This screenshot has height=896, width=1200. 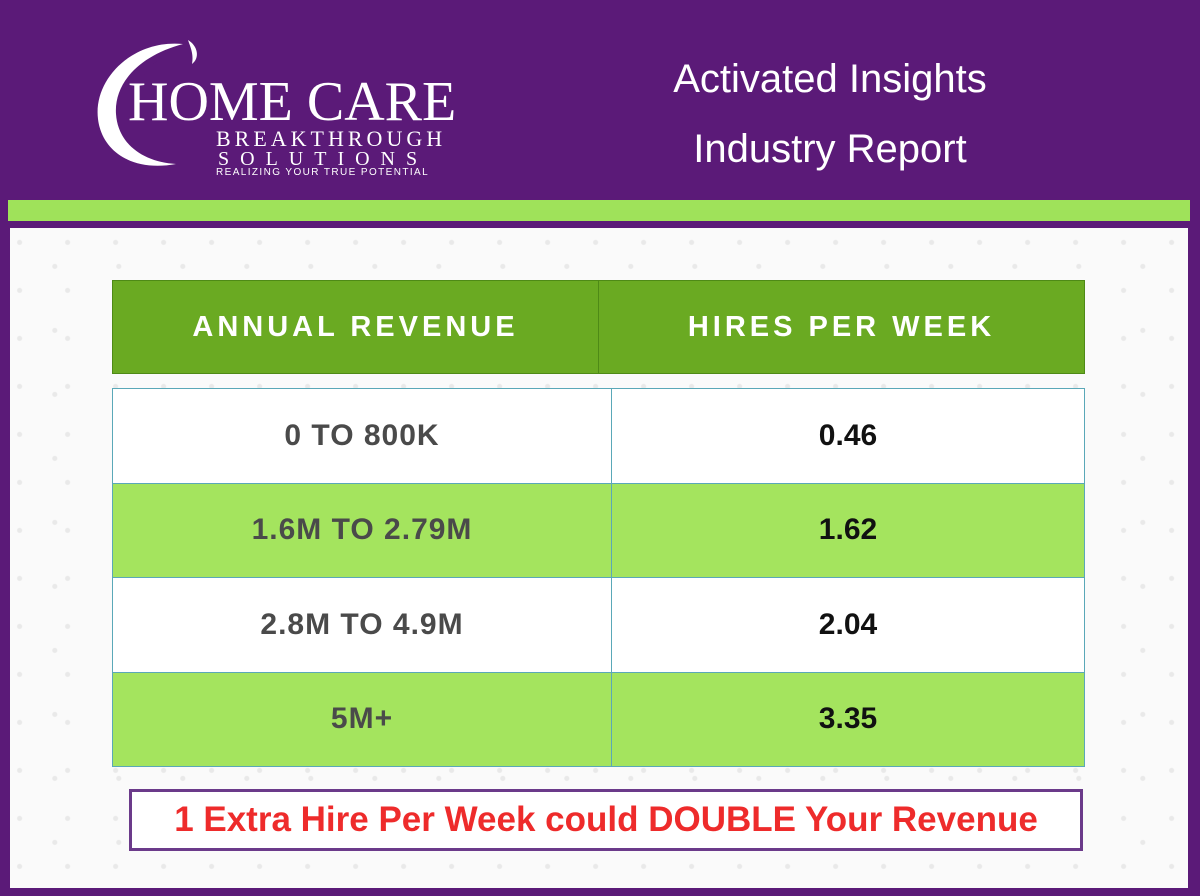 I want to click on hires-cell: 2.04, so click(x=847, y=625).